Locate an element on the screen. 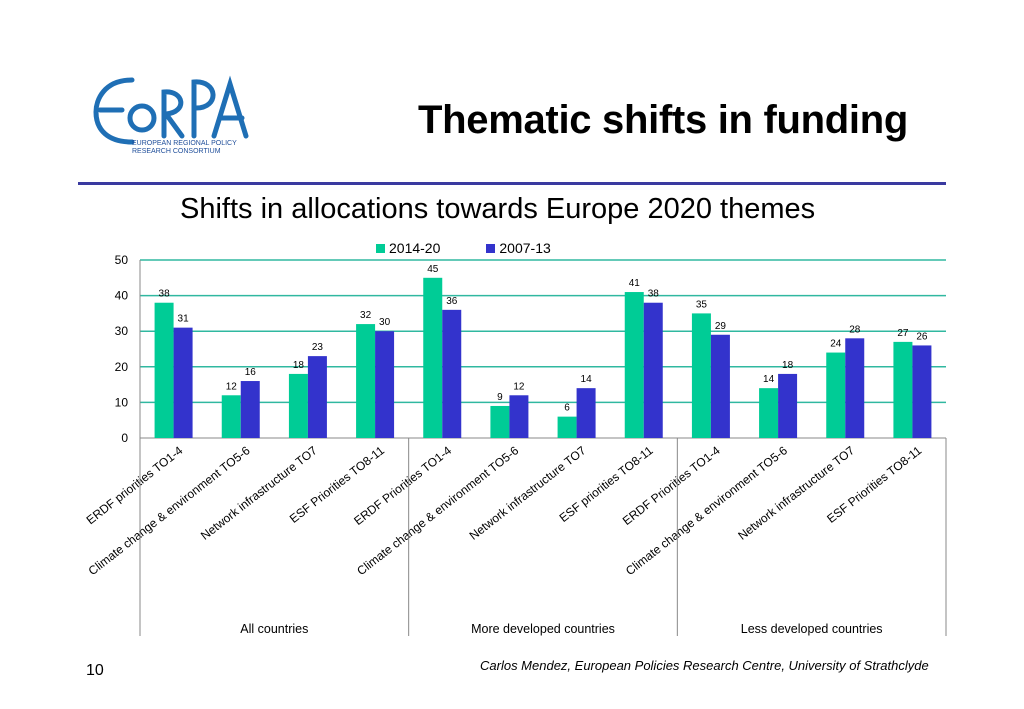 This screenshot has height=709, width=1024. legend-item-2014: 2014-20 is located at coordinates (408, 248).